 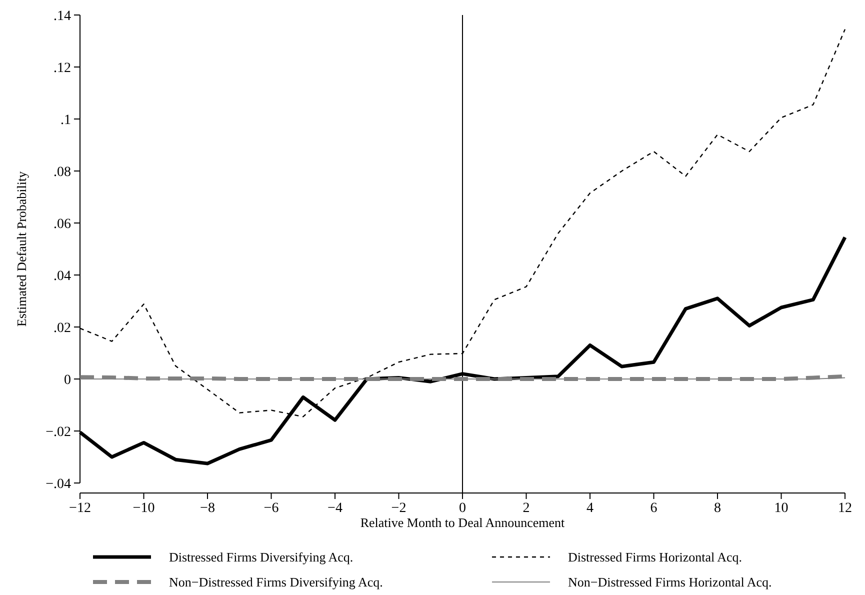 I want to click on y-tick-label: .08, so click(x=62, y=172).